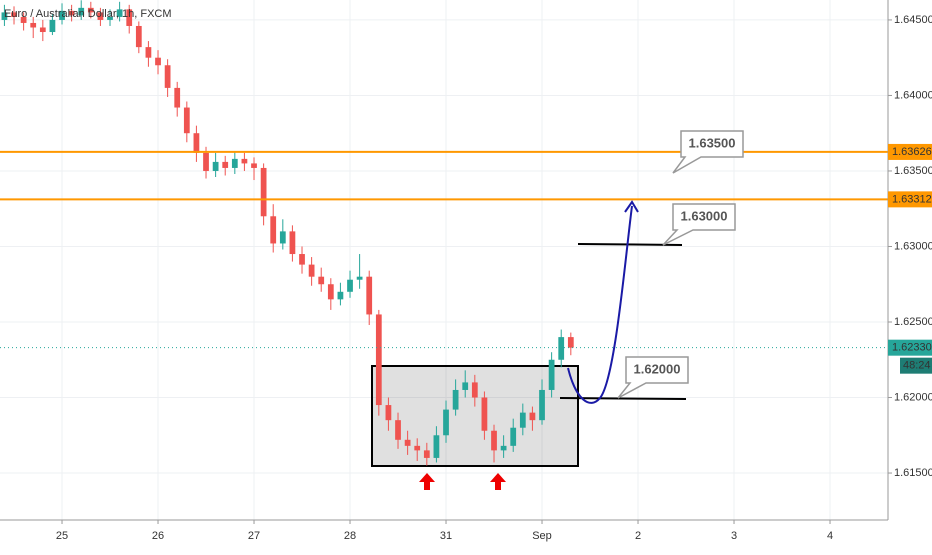 Image resolution: width=932 pixels, height=555 pixels. What do you see at coordinates (913, 171) in the screenshot?
I see `y-tick-label: 1.63500` at bounding box center [913, 171].